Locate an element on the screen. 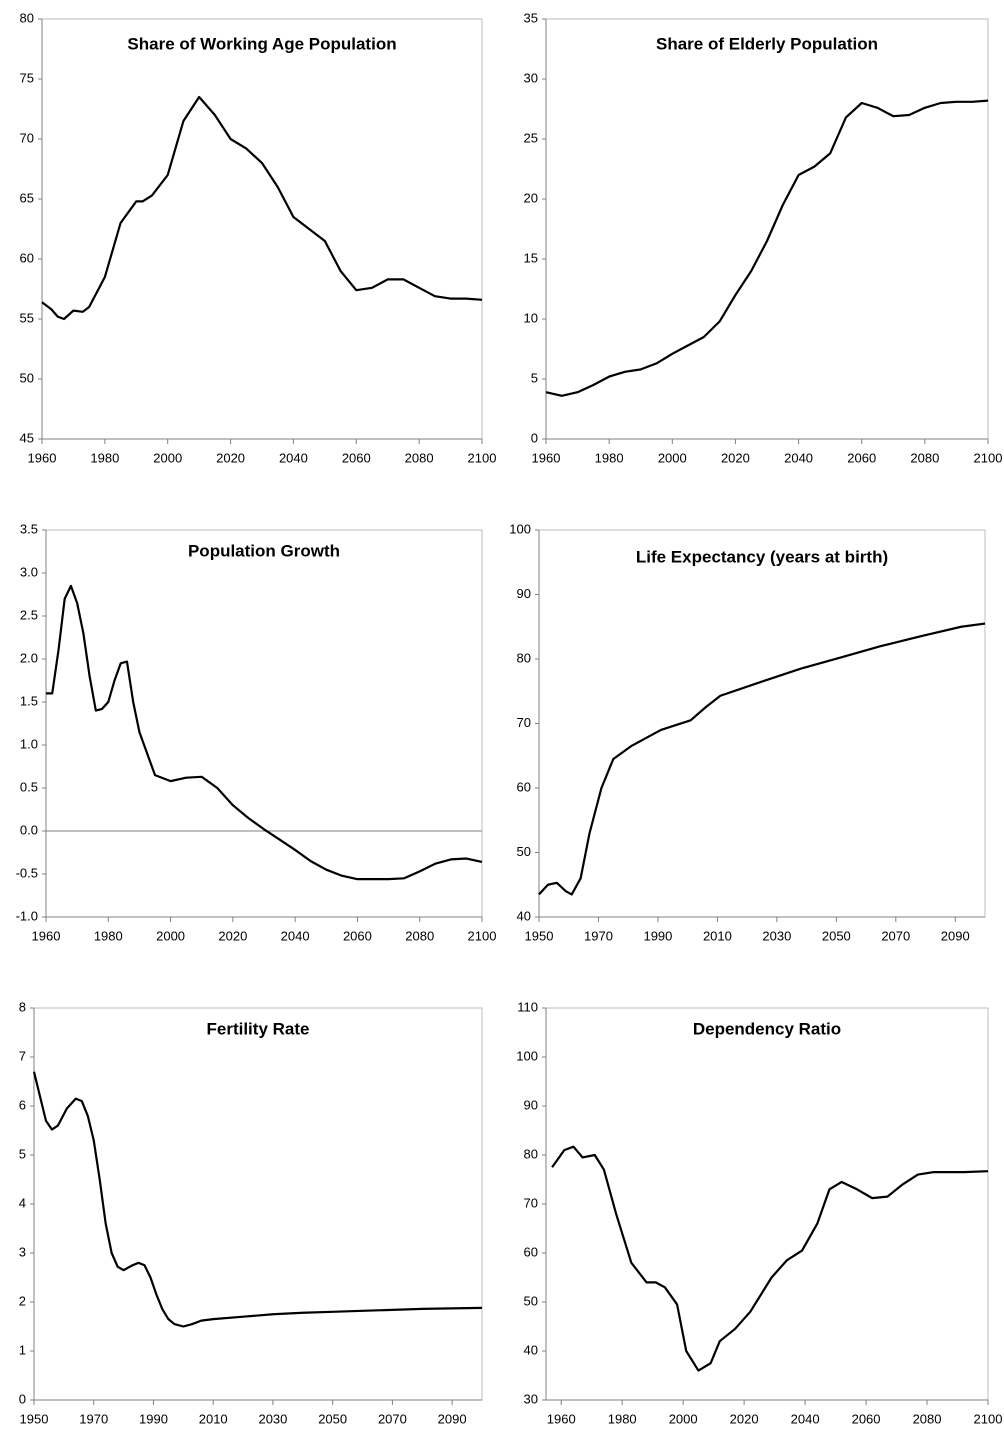  y-tick-label: -1.0 is located at coordinates (27, 915).